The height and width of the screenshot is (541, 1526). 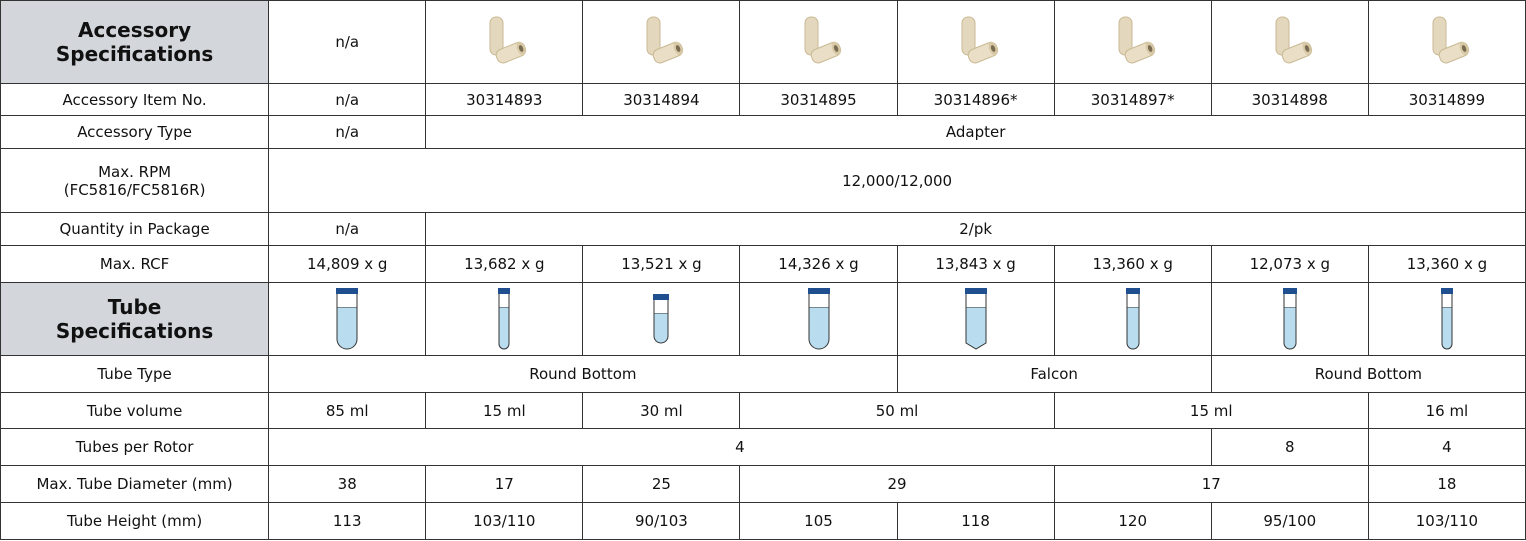 I want to click on table-row: Tube Specifications, so click(x=763, y=319).